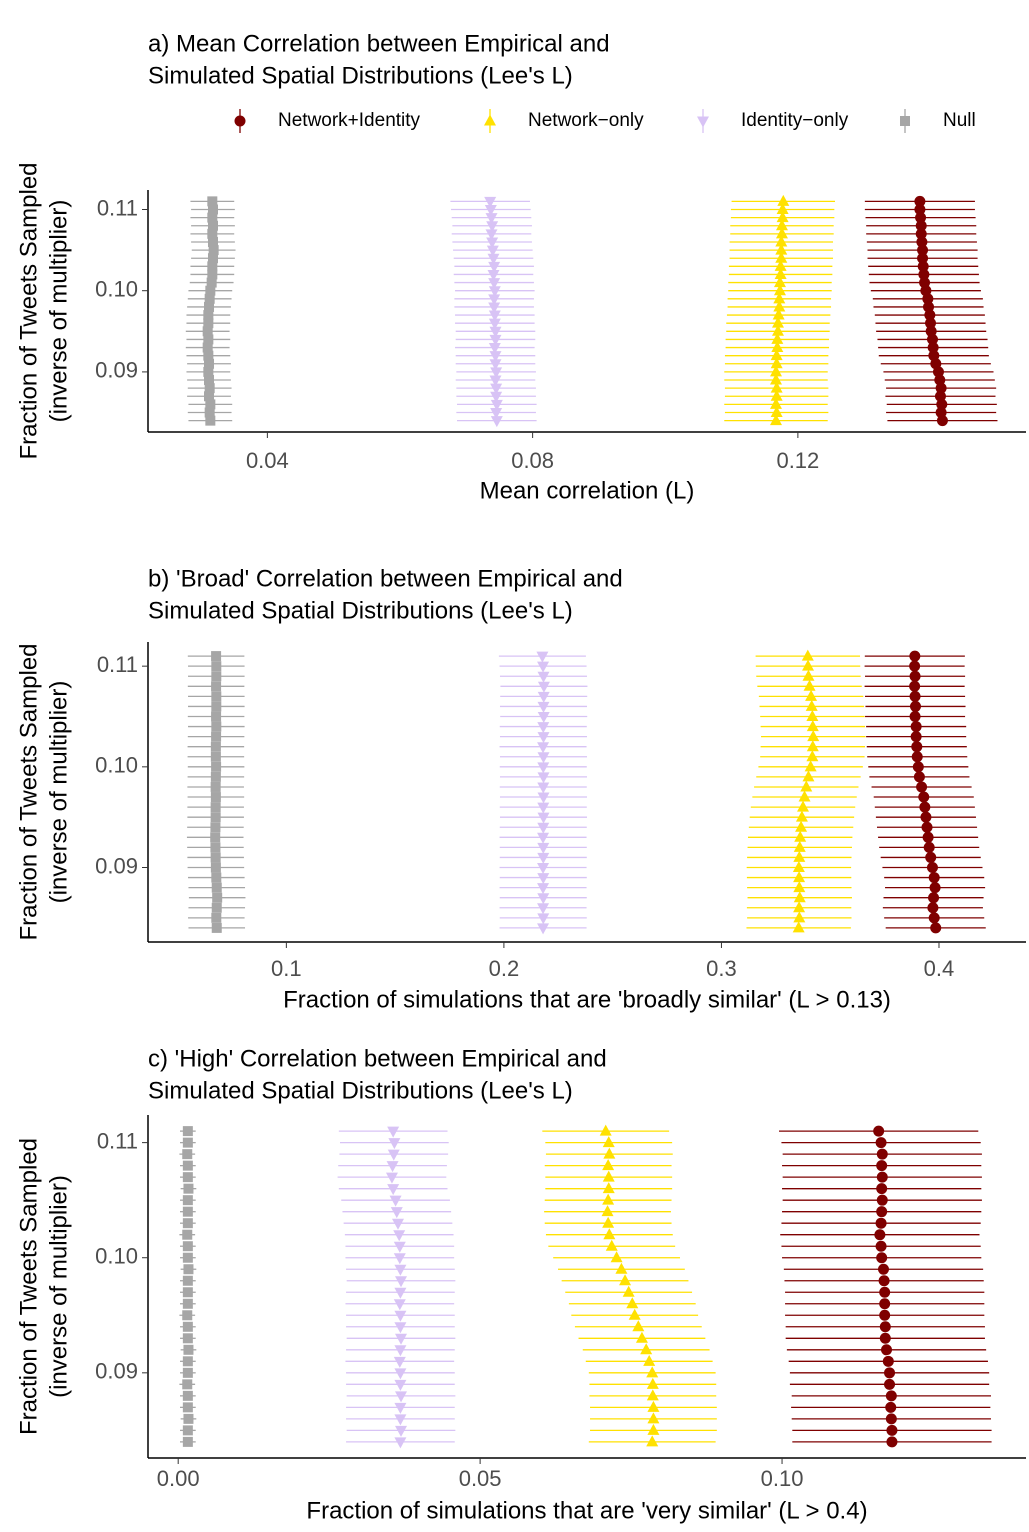  What do you see at coordinates (939, 968) in the screenshot?
I see `x-tick-label: 0.4` at bounding box center [939, 968].